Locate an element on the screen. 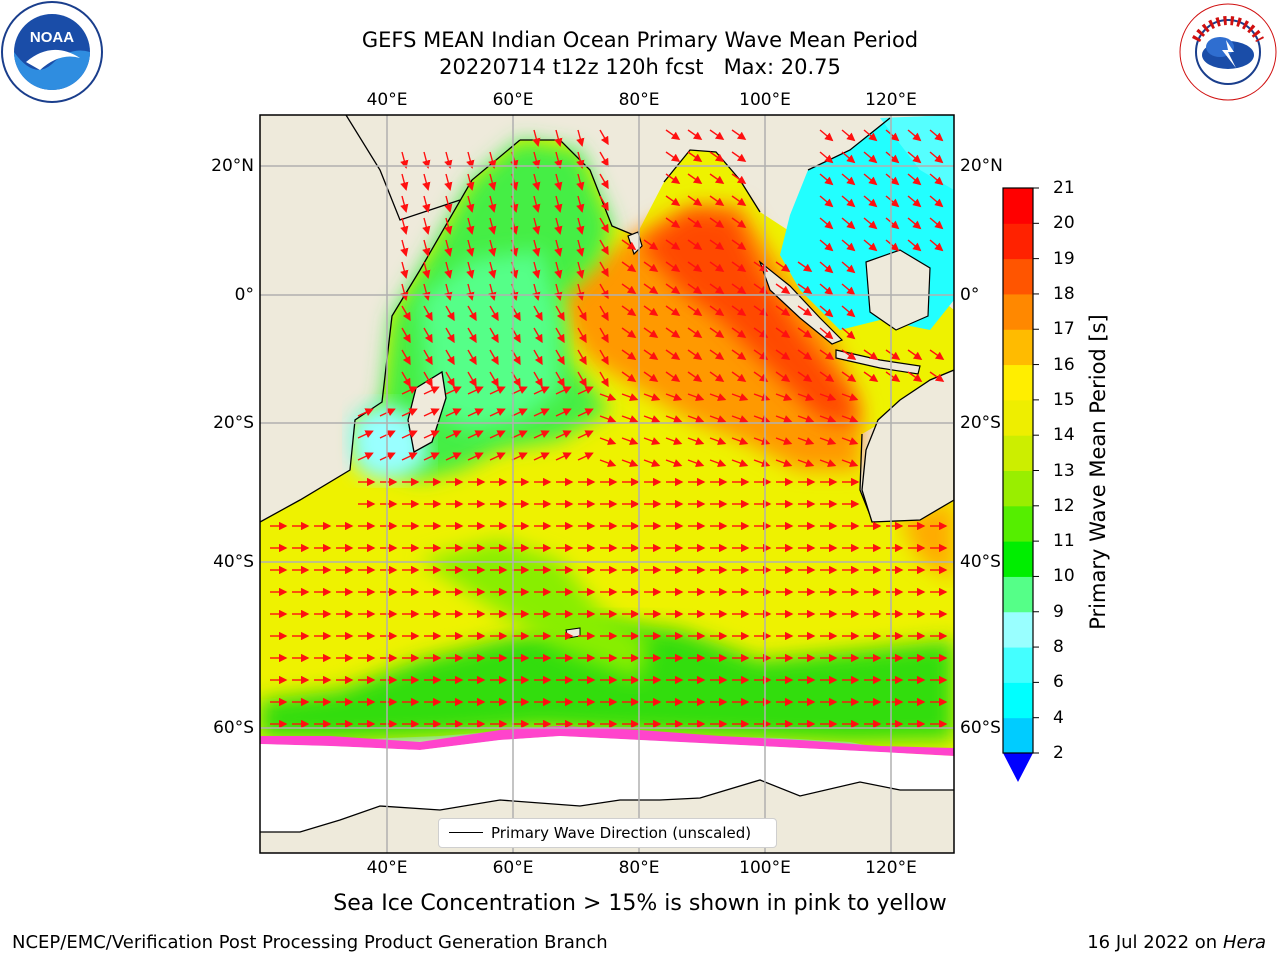 The image size is (1280, 960). colorbar-tick-label: 10 is located at coordinates (1064, 576).